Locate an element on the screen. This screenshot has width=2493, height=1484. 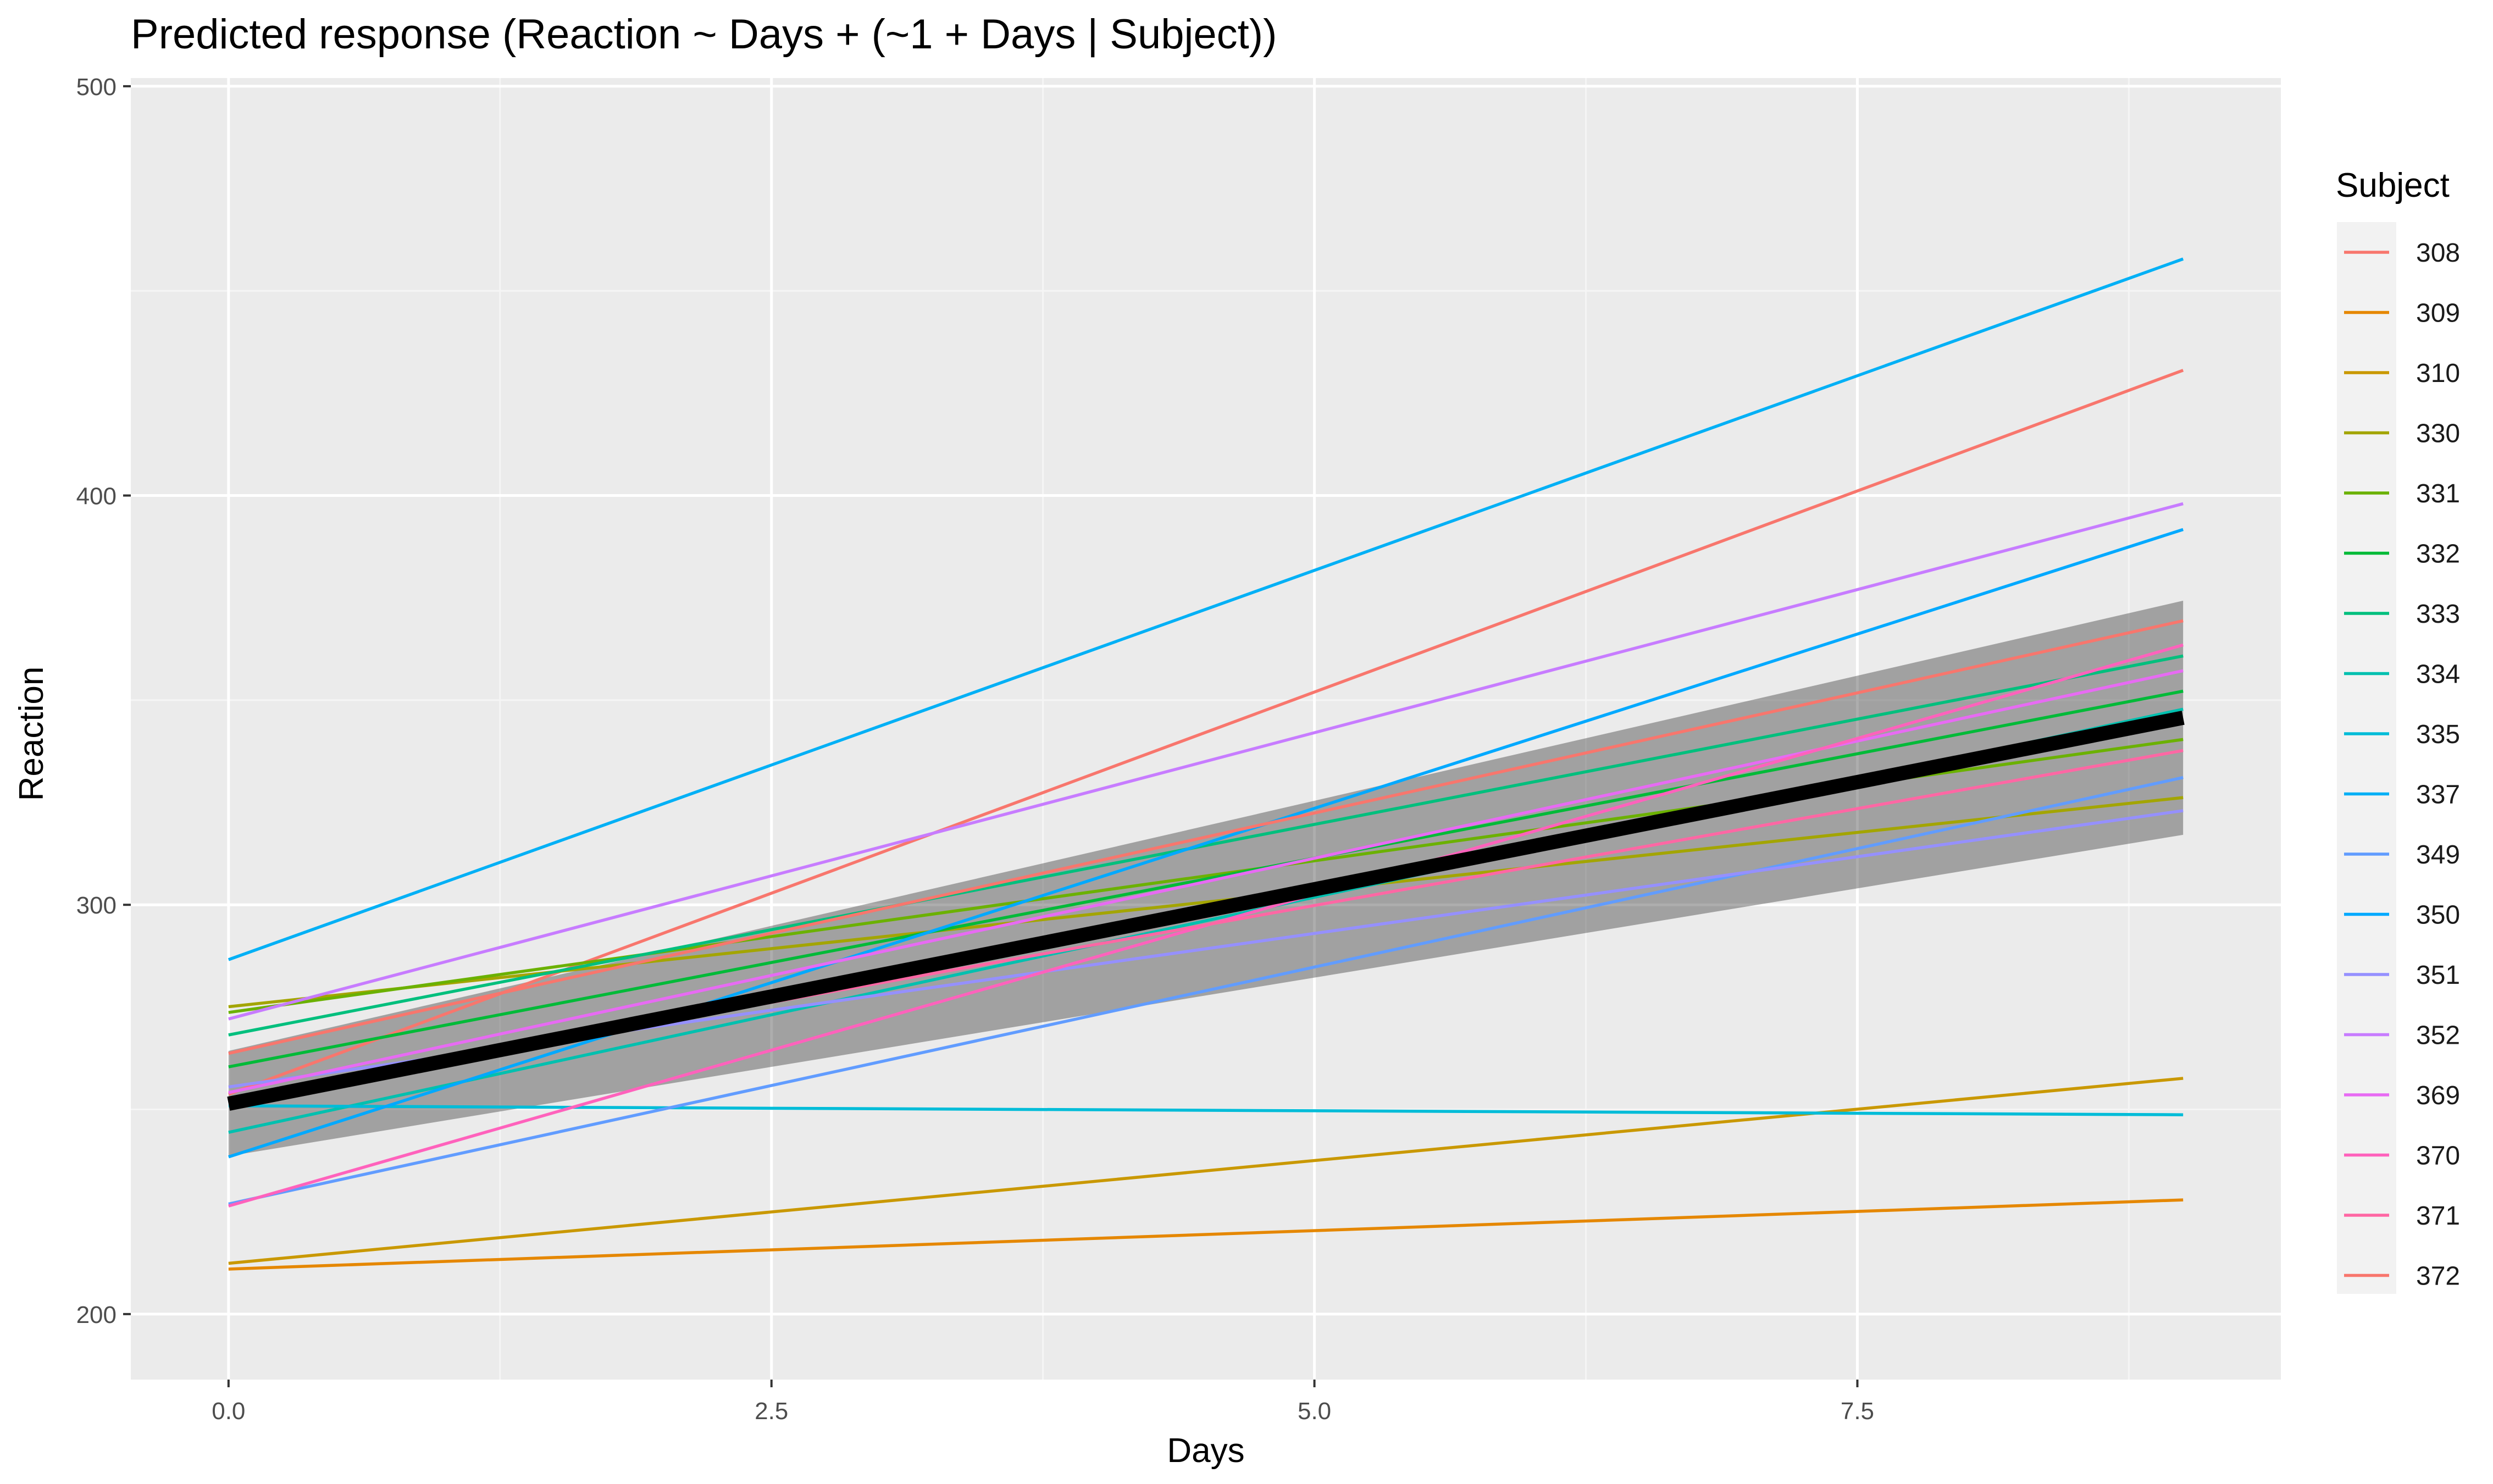
y-tick-label: 500 is located at coordinates (97, 87).